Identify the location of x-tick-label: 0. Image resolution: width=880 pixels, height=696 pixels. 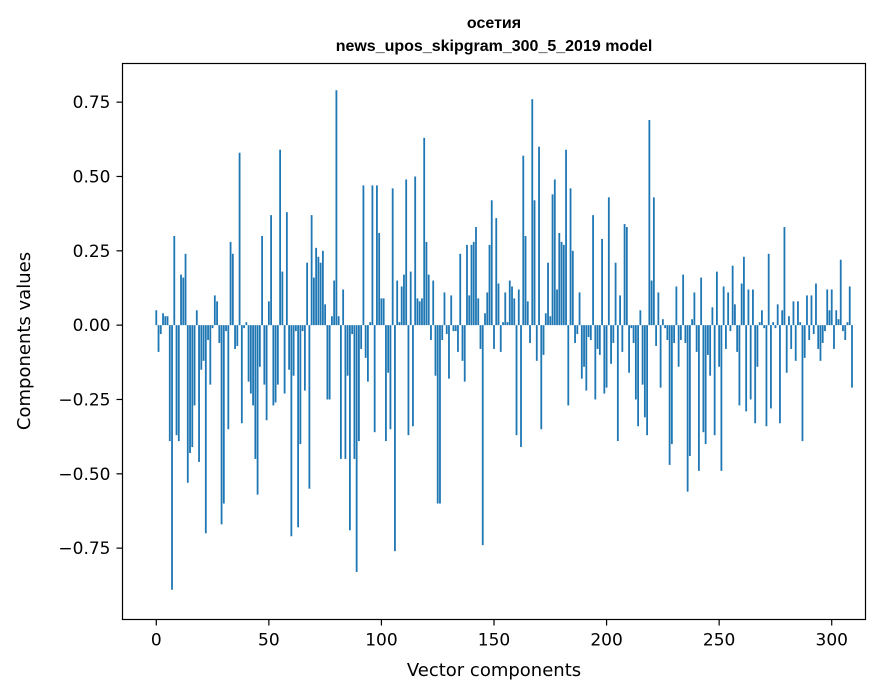
(156, 641).